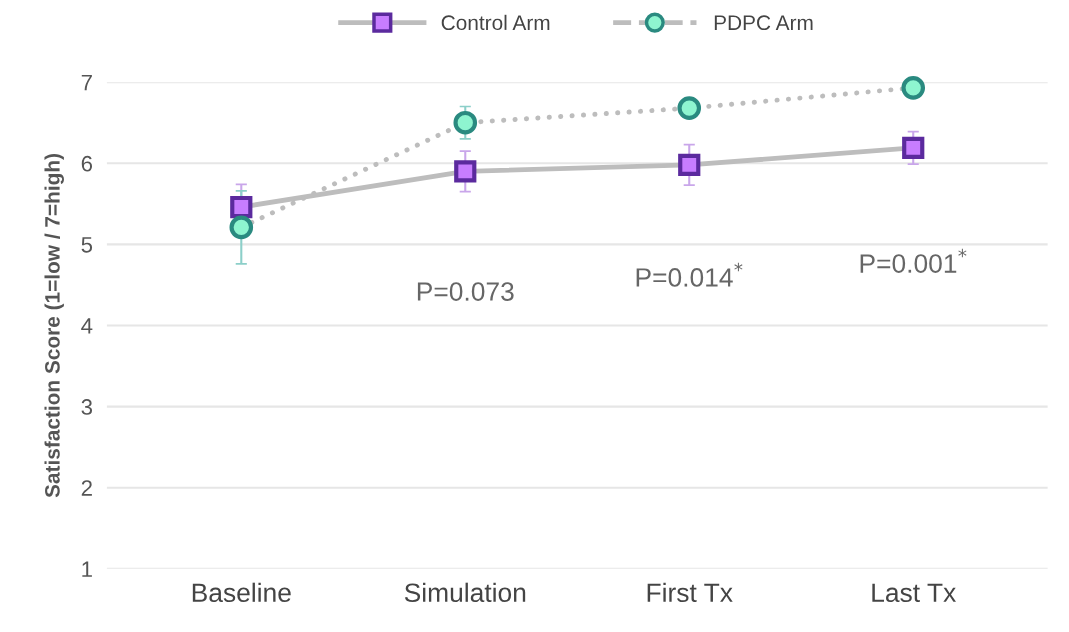 The height and width of the screenshot is (632, 1069). Describe the element at coordinates (763, 23) in the screenshot. I see `legend-label: PDPC Arm` at that location.